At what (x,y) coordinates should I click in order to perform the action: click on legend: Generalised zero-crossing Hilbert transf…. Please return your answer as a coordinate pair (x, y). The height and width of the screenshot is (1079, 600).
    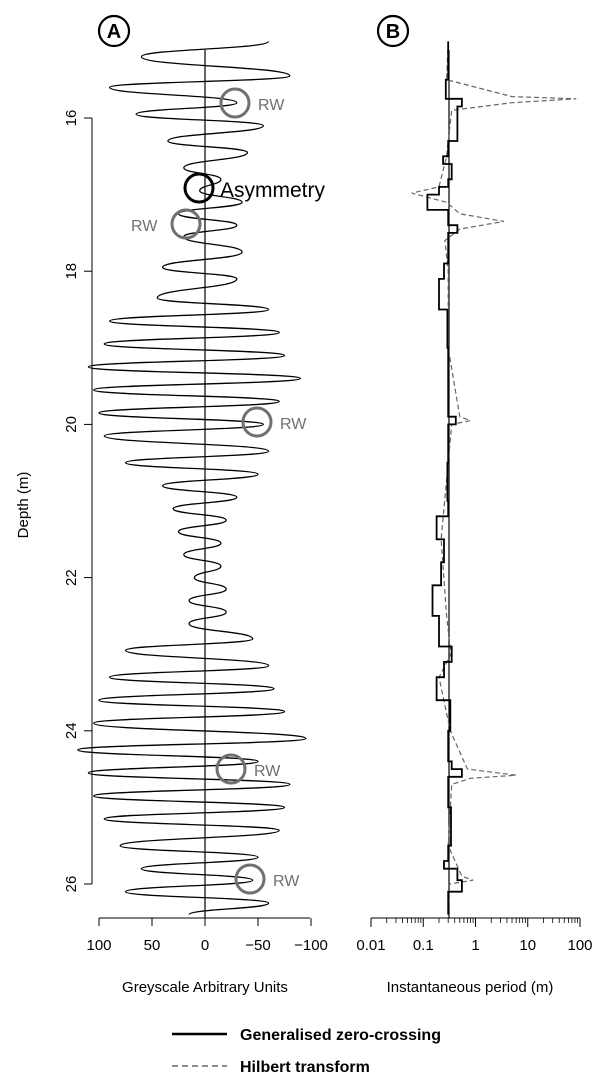
    Looking at the image, I should click on (306, 1051).